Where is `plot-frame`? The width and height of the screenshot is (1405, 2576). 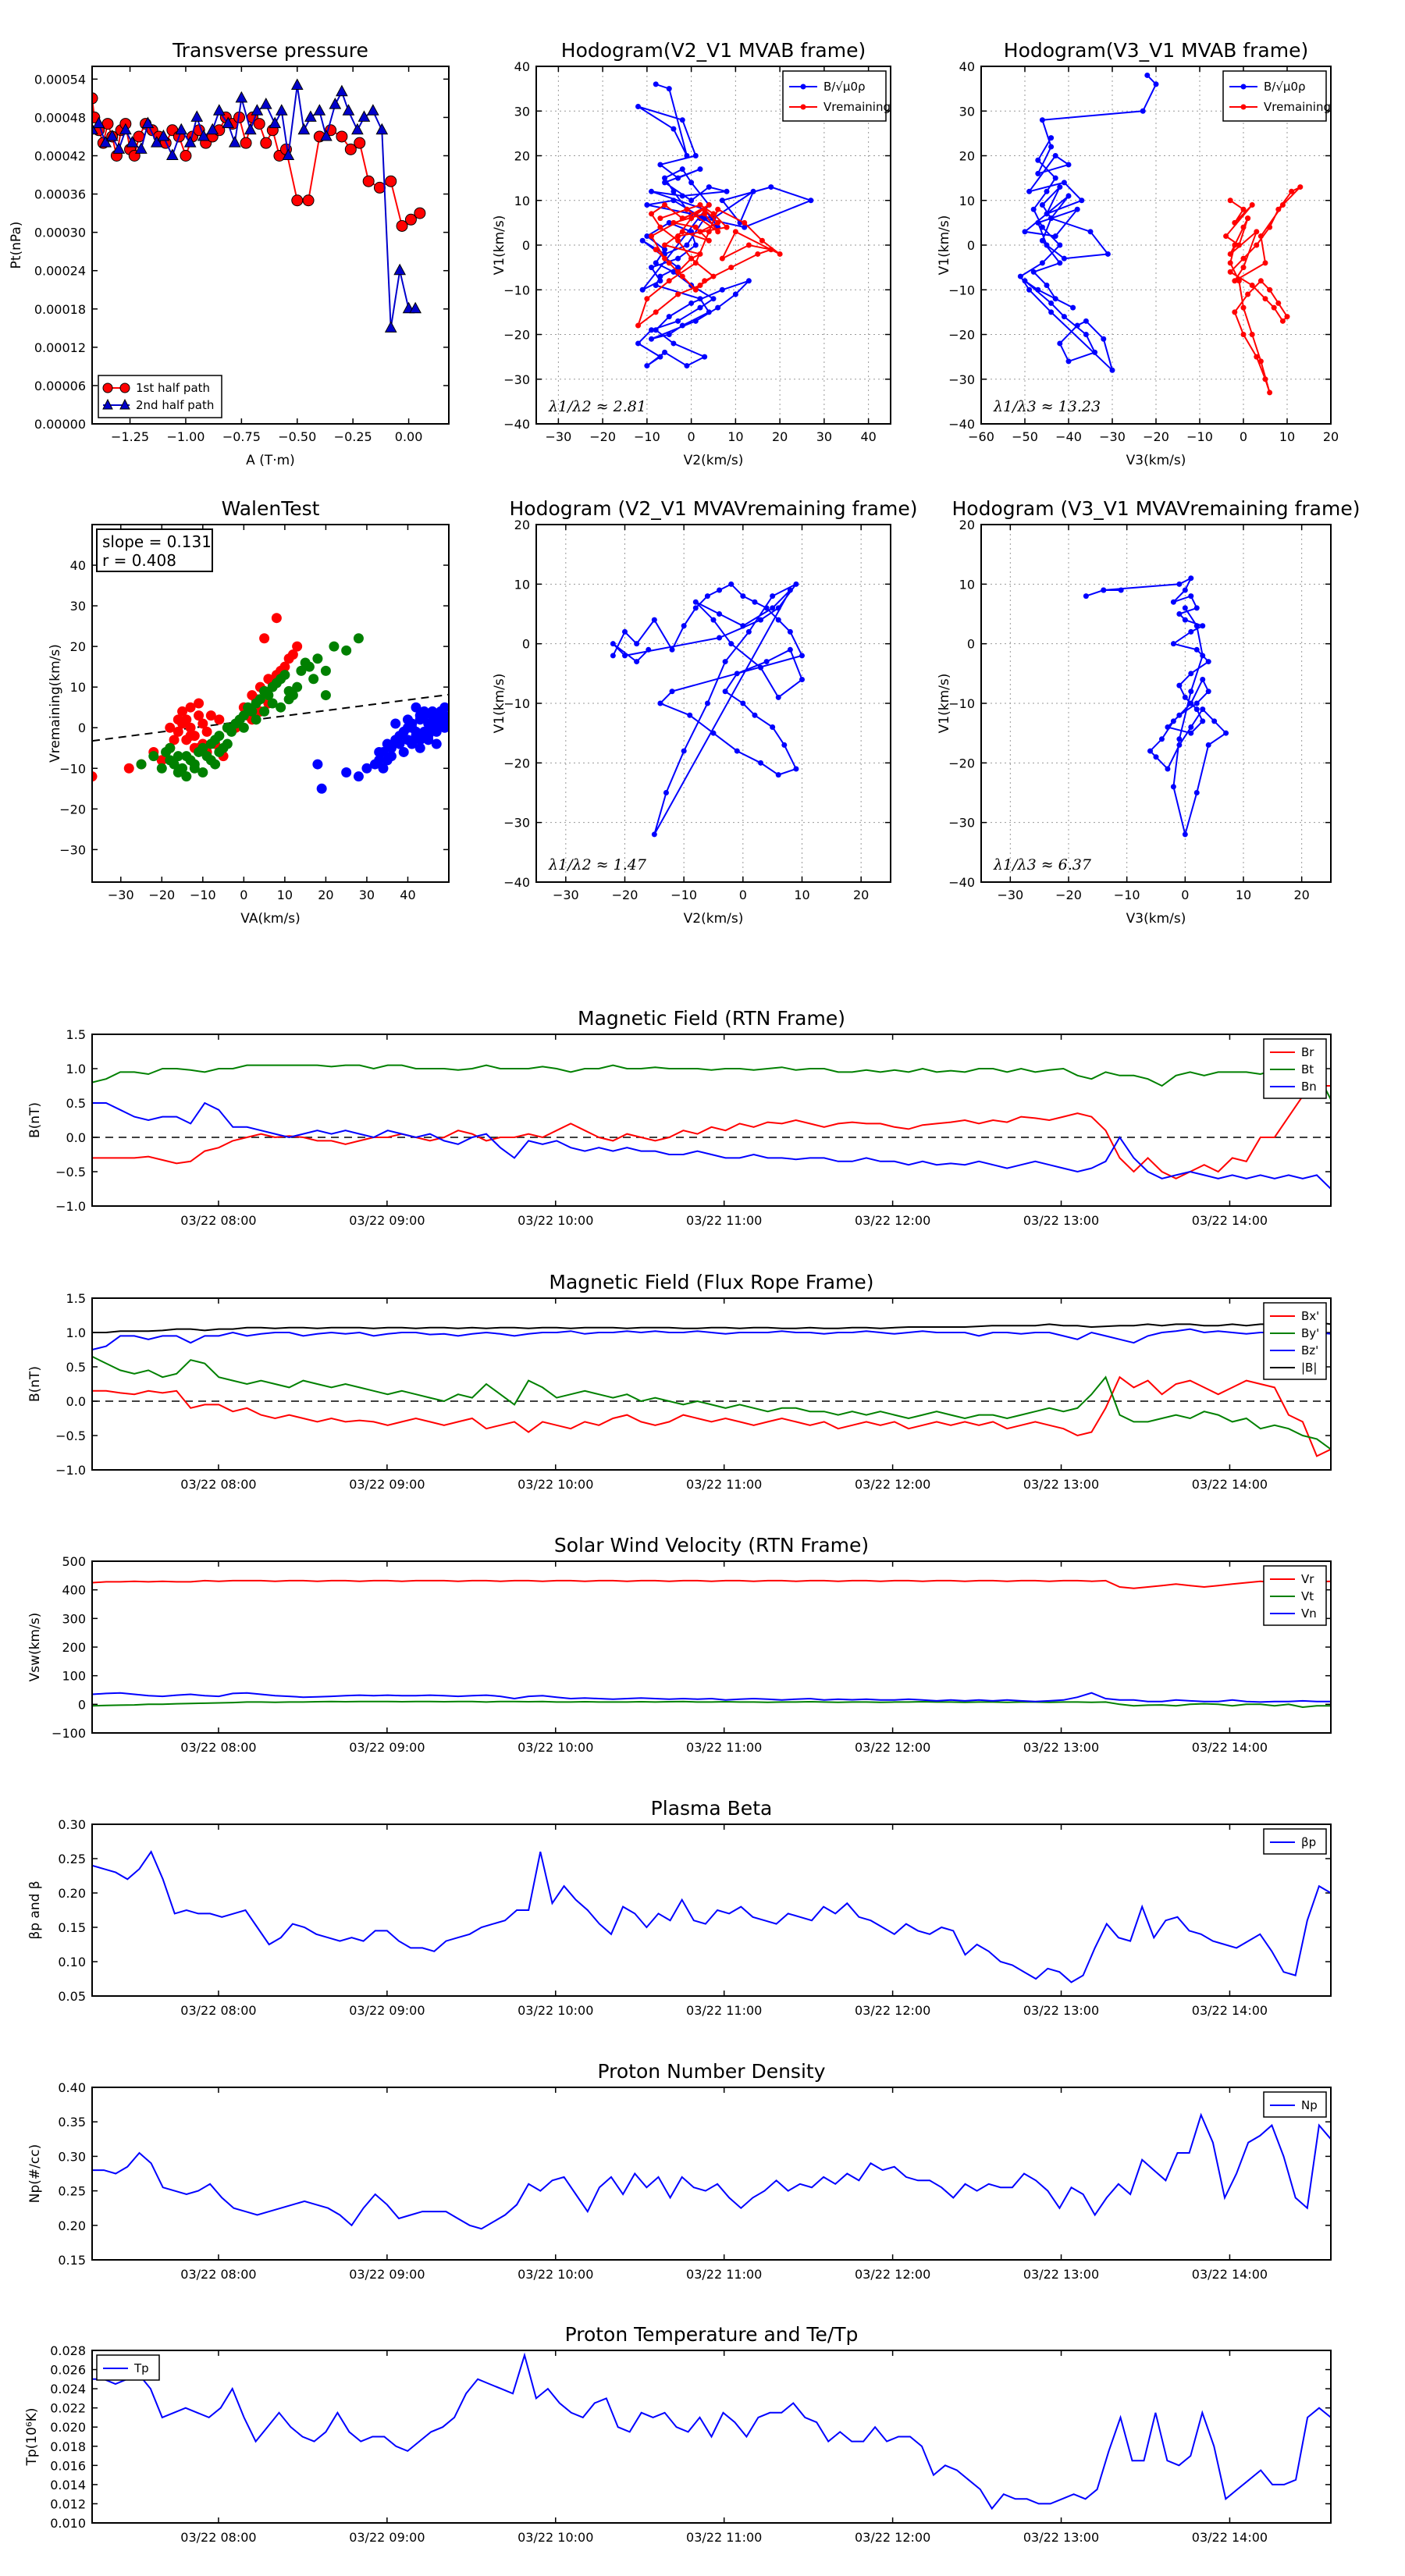 plot-frame is located at coordinates (712, 2174).